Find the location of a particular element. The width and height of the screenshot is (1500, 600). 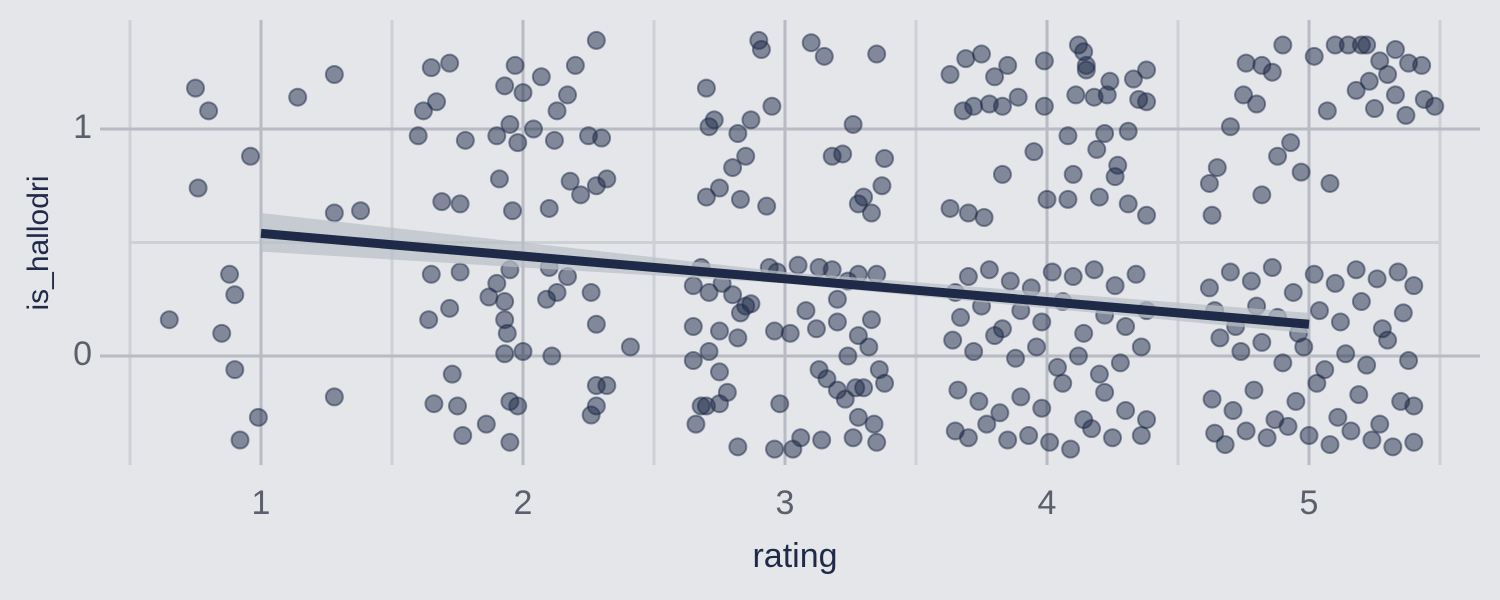

x-tick-label: 5 is located at coordinates (1309, 503).